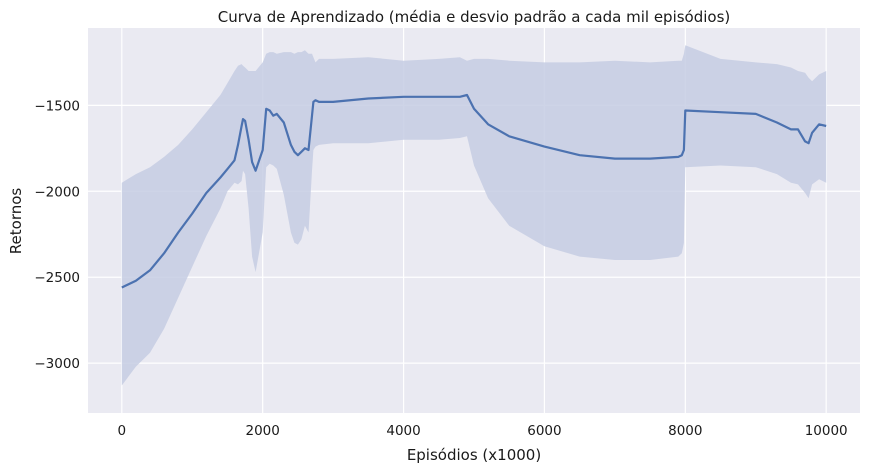 This screenshot has height=473, width=871. What do you see at coordinates (57, 278) in the screenshot?
I see `y-tick-label: −2500` at bounding box center [57, 278].